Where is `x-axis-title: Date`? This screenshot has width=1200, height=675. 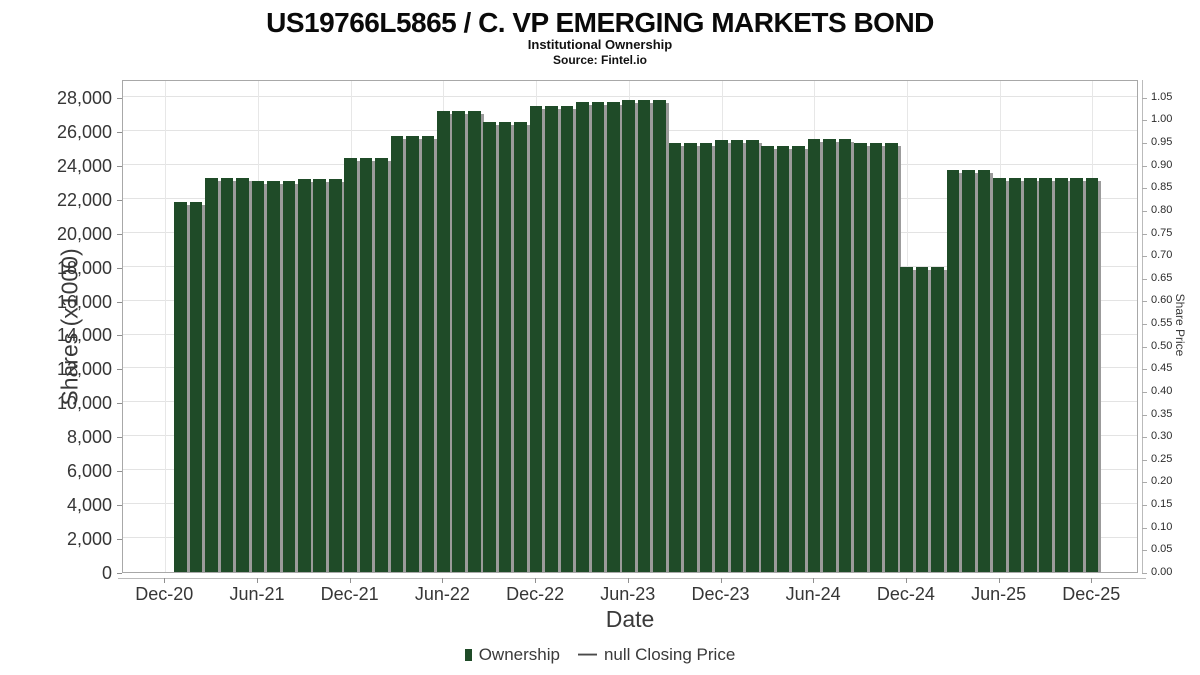
x-axis-title: Date is located at coordinates (630, 619).